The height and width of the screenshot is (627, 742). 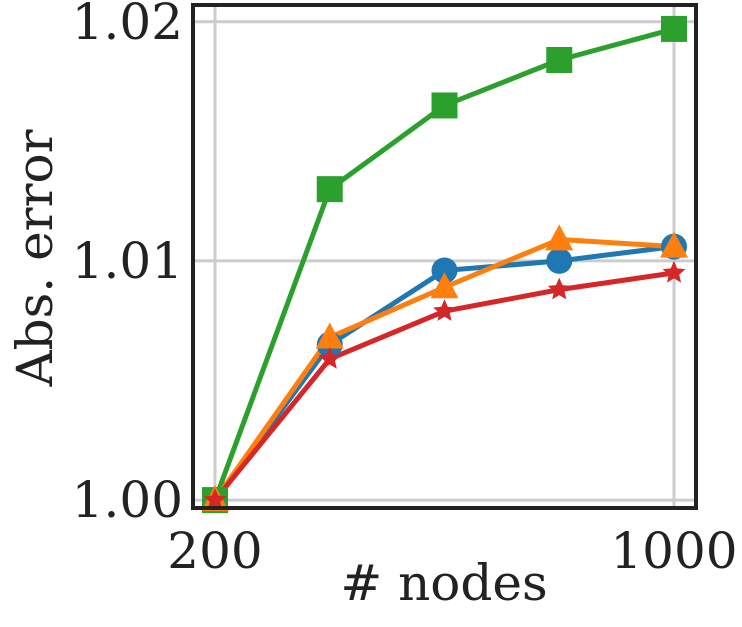 I want to click on y-axis-label: Abs. error, so click(x=35, y=258).